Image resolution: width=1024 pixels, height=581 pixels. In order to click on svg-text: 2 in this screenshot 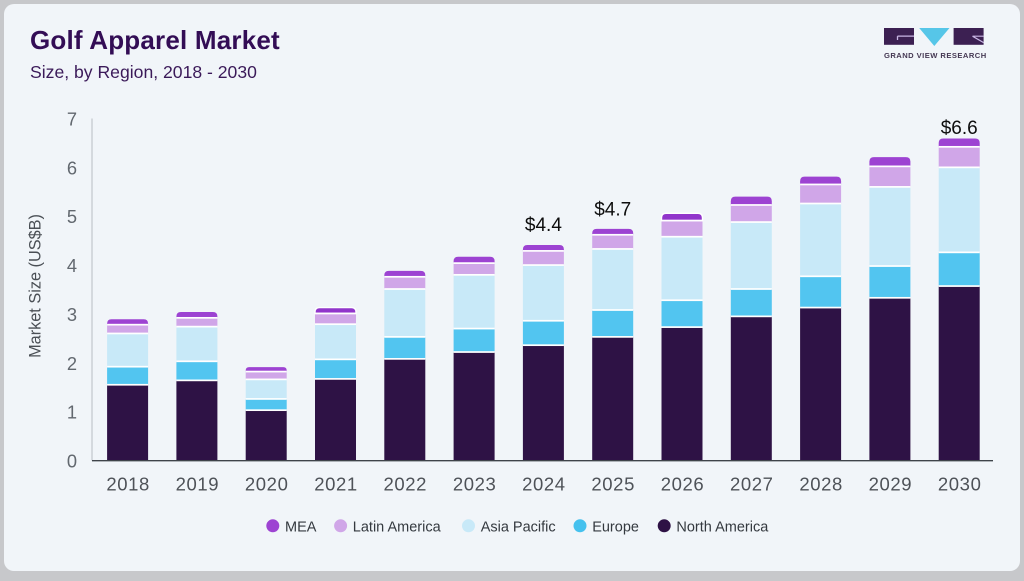, I will do `click(72, 363)`.